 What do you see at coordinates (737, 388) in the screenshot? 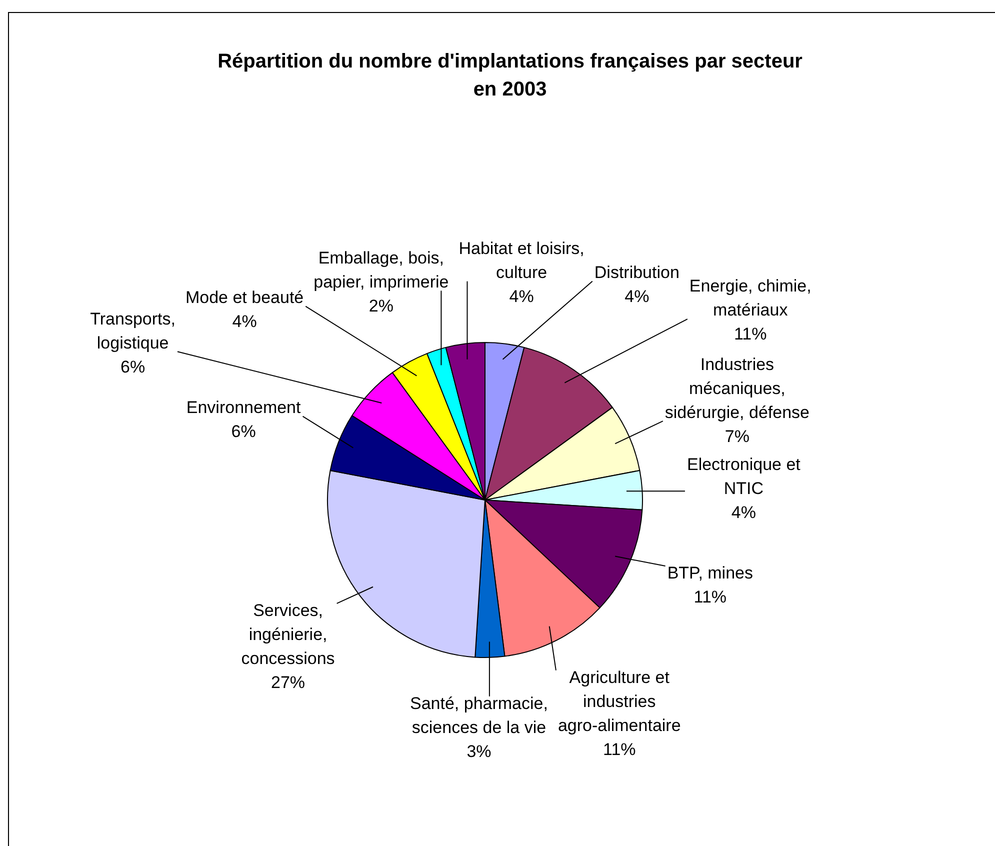
I see `slice-label: Industries mécaniques, sidérurgie, défense` at bounding box center [737, 388].